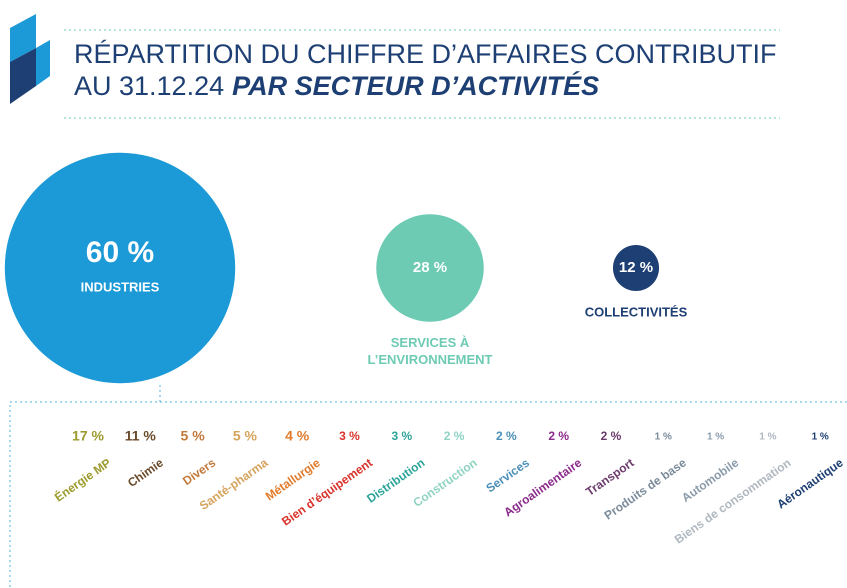 The height and width of the screenshot is (588, 847). Describe the element at coordinates (145, 472) in the screenshot. I see `segment-name: Chimie` at that location.